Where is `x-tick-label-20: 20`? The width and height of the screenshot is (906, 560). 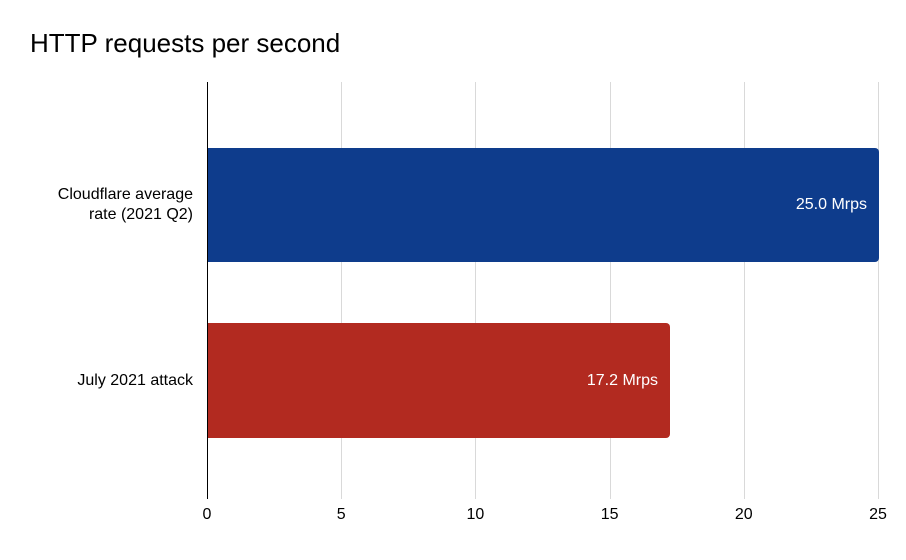 x-tick-label-20: 20 is located at coordinates (743, 514).